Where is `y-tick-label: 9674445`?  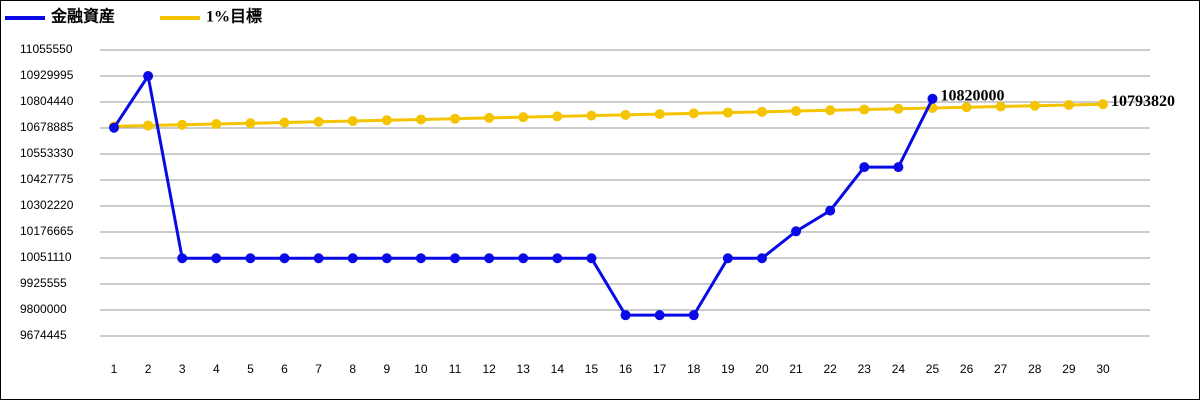 y-tick-label: 9674445 is located at coordinates (43, 335).